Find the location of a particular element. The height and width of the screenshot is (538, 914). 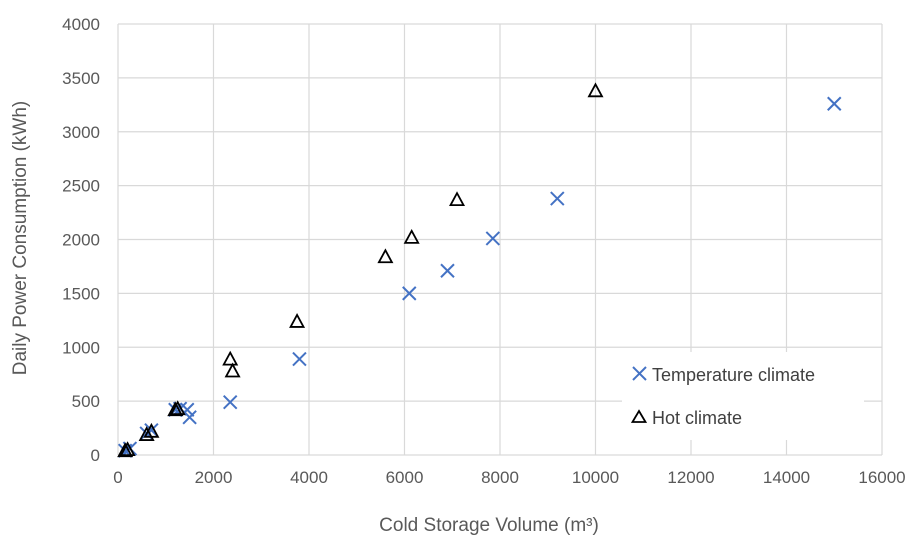

x-tick-label: 4000 is located at coordinates (309, 477).